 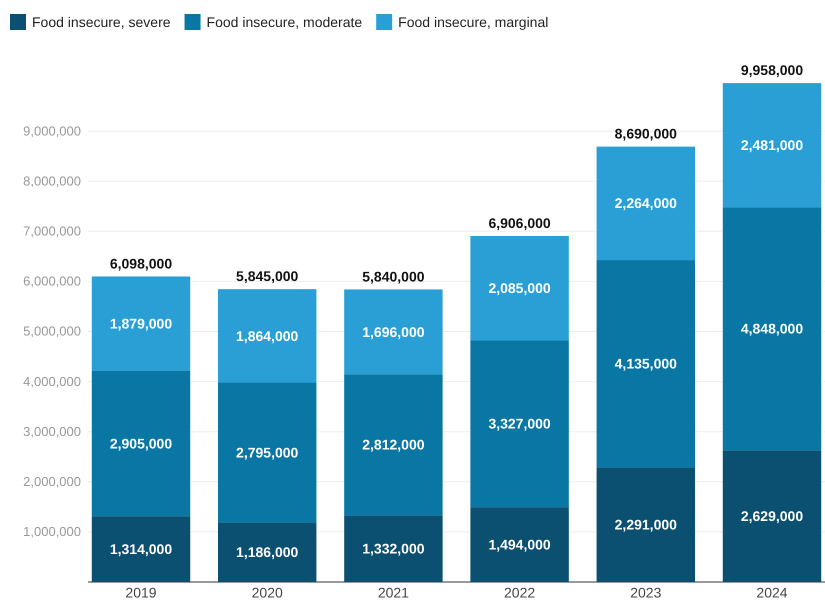 I want to click on data-label: 1,314,000, so click(x=141, y=548).